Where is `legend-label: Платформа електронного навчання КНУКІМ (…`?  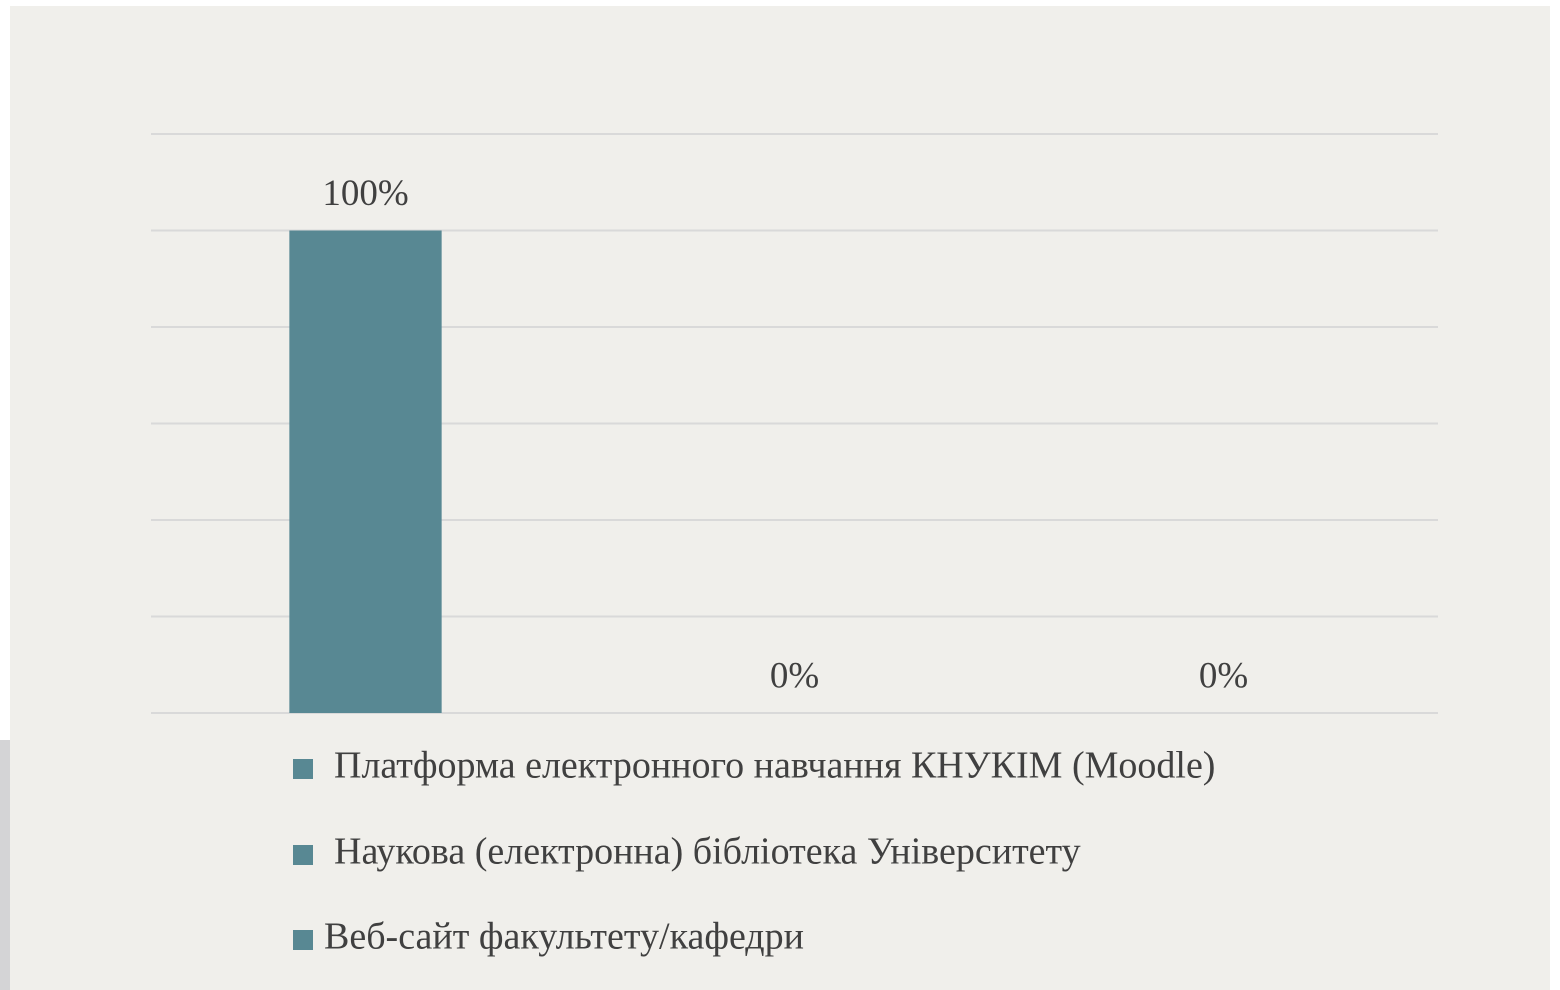 legend-label: Платформа електронного навчання КНУКІМ (… is located at coordinates (774, 766).